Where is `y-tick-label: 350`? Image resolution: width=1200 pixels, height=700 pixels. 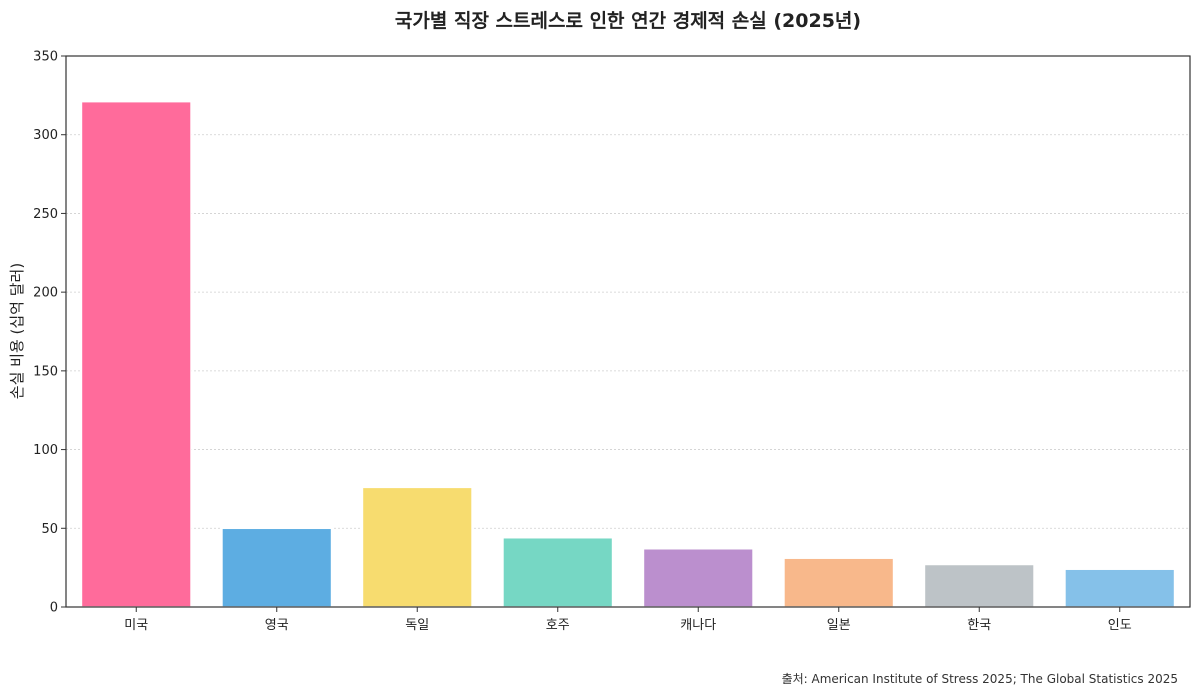
y-tick-label: 350 is located at coordinates (45, 57).